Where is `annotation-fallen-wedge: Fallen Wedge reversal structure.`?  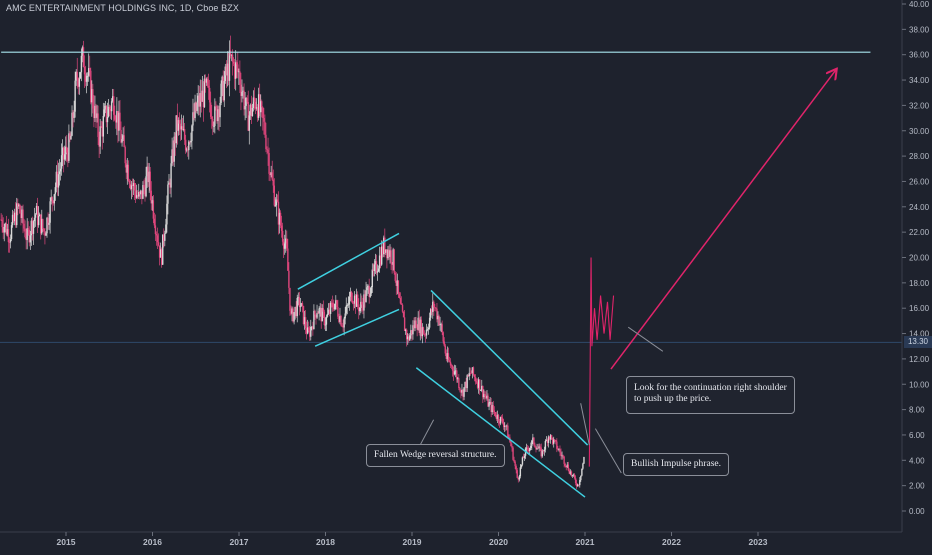
annotation-fallen-wedge: Fallen Wedge reversal structure. is located at coordinates (435, 455).